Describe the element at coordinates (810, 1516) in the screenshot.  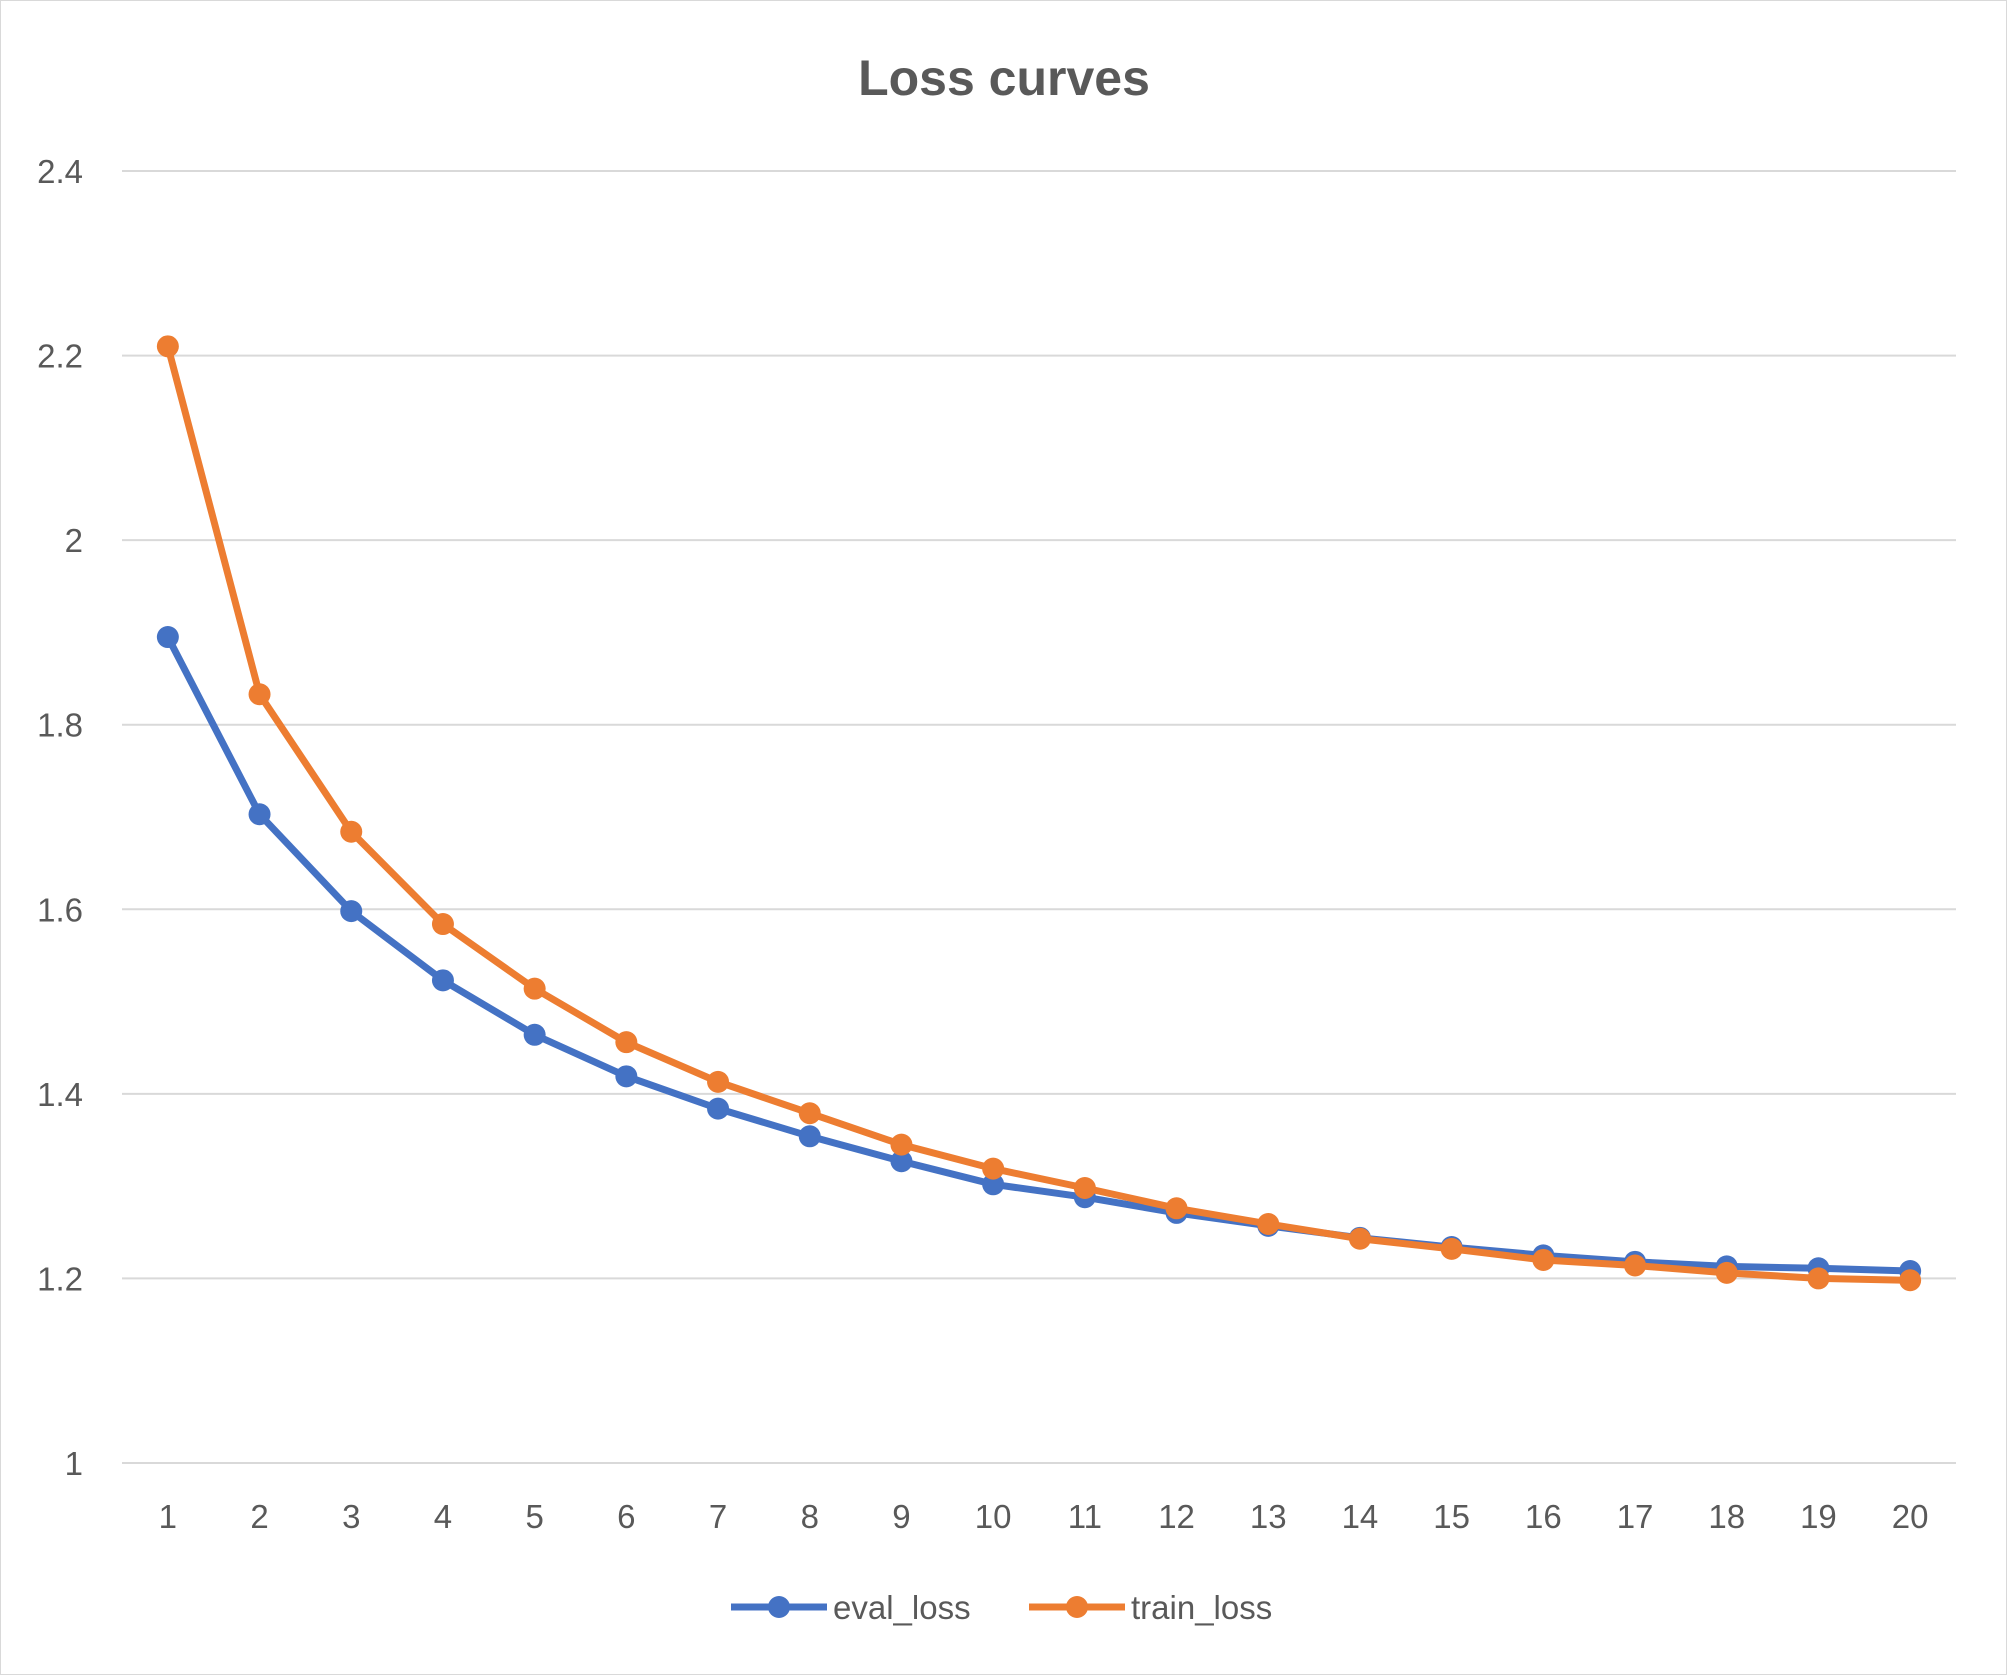
I see `x-tick-label: 8` at that location.